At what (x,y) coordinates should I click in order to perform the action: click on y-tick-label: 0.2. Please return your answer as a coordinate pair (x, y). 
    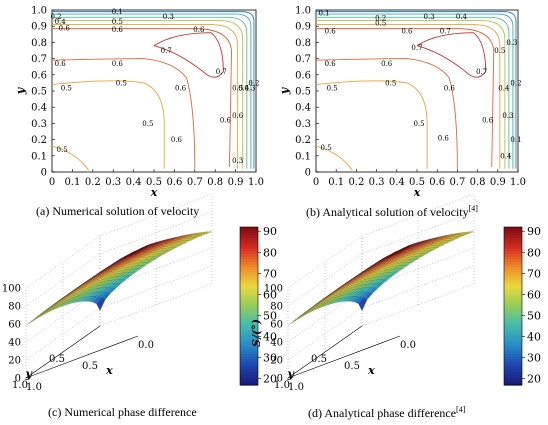
    Looking at the image, I should click on (39, 140).